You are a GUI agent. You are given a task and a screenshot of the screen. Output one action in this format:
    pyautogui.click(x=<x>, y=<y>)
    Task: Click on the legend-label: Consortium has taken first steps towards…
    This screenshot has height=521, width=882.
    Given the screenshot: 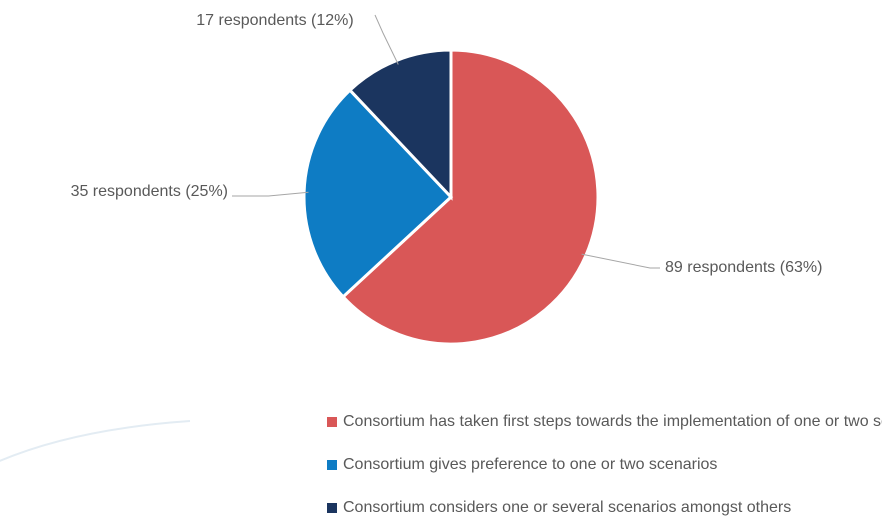 What is the action you would take?
    pyautogui.click(x=612, y=421)
    